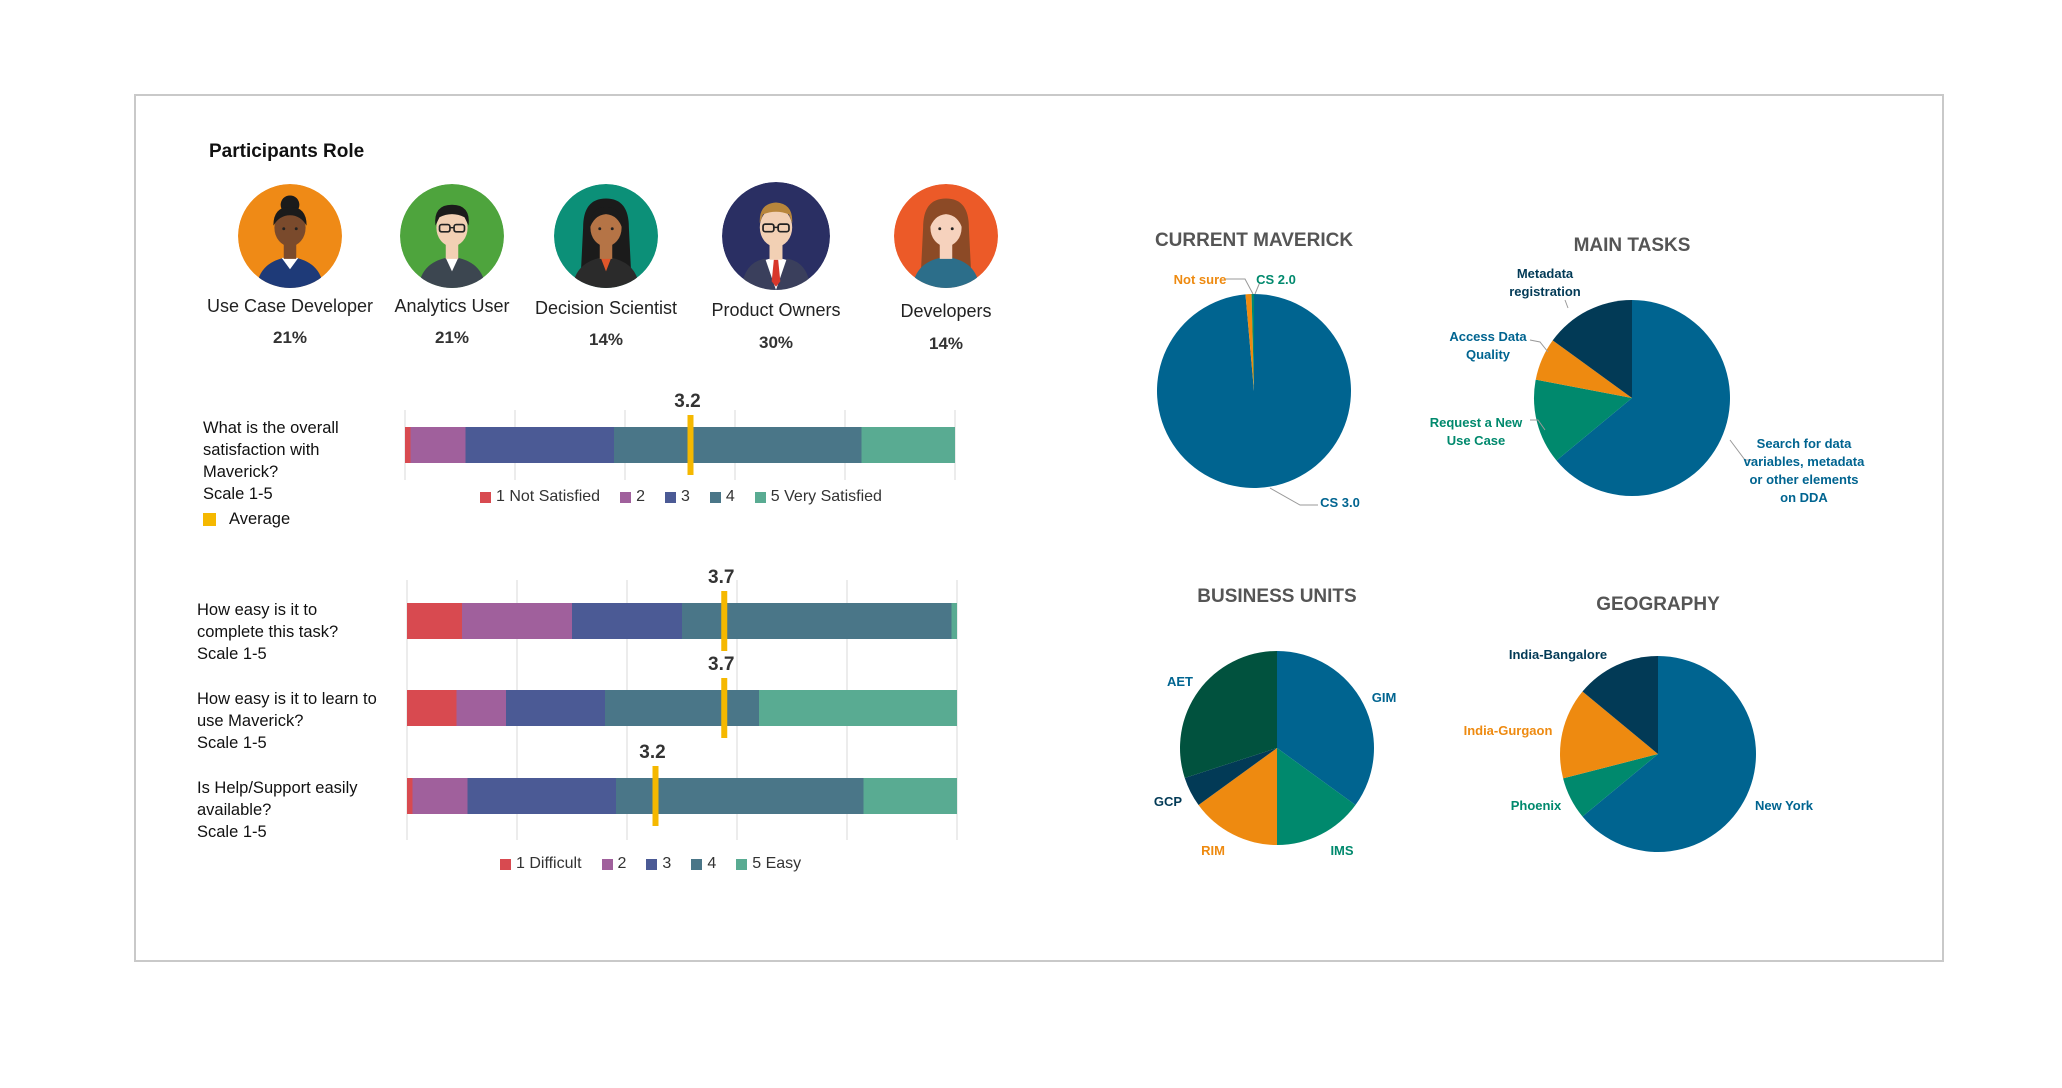 This screenshot has width=2062, height=1088. I want to click on satisfaction-average-label: 3.2, so click(687, 401).